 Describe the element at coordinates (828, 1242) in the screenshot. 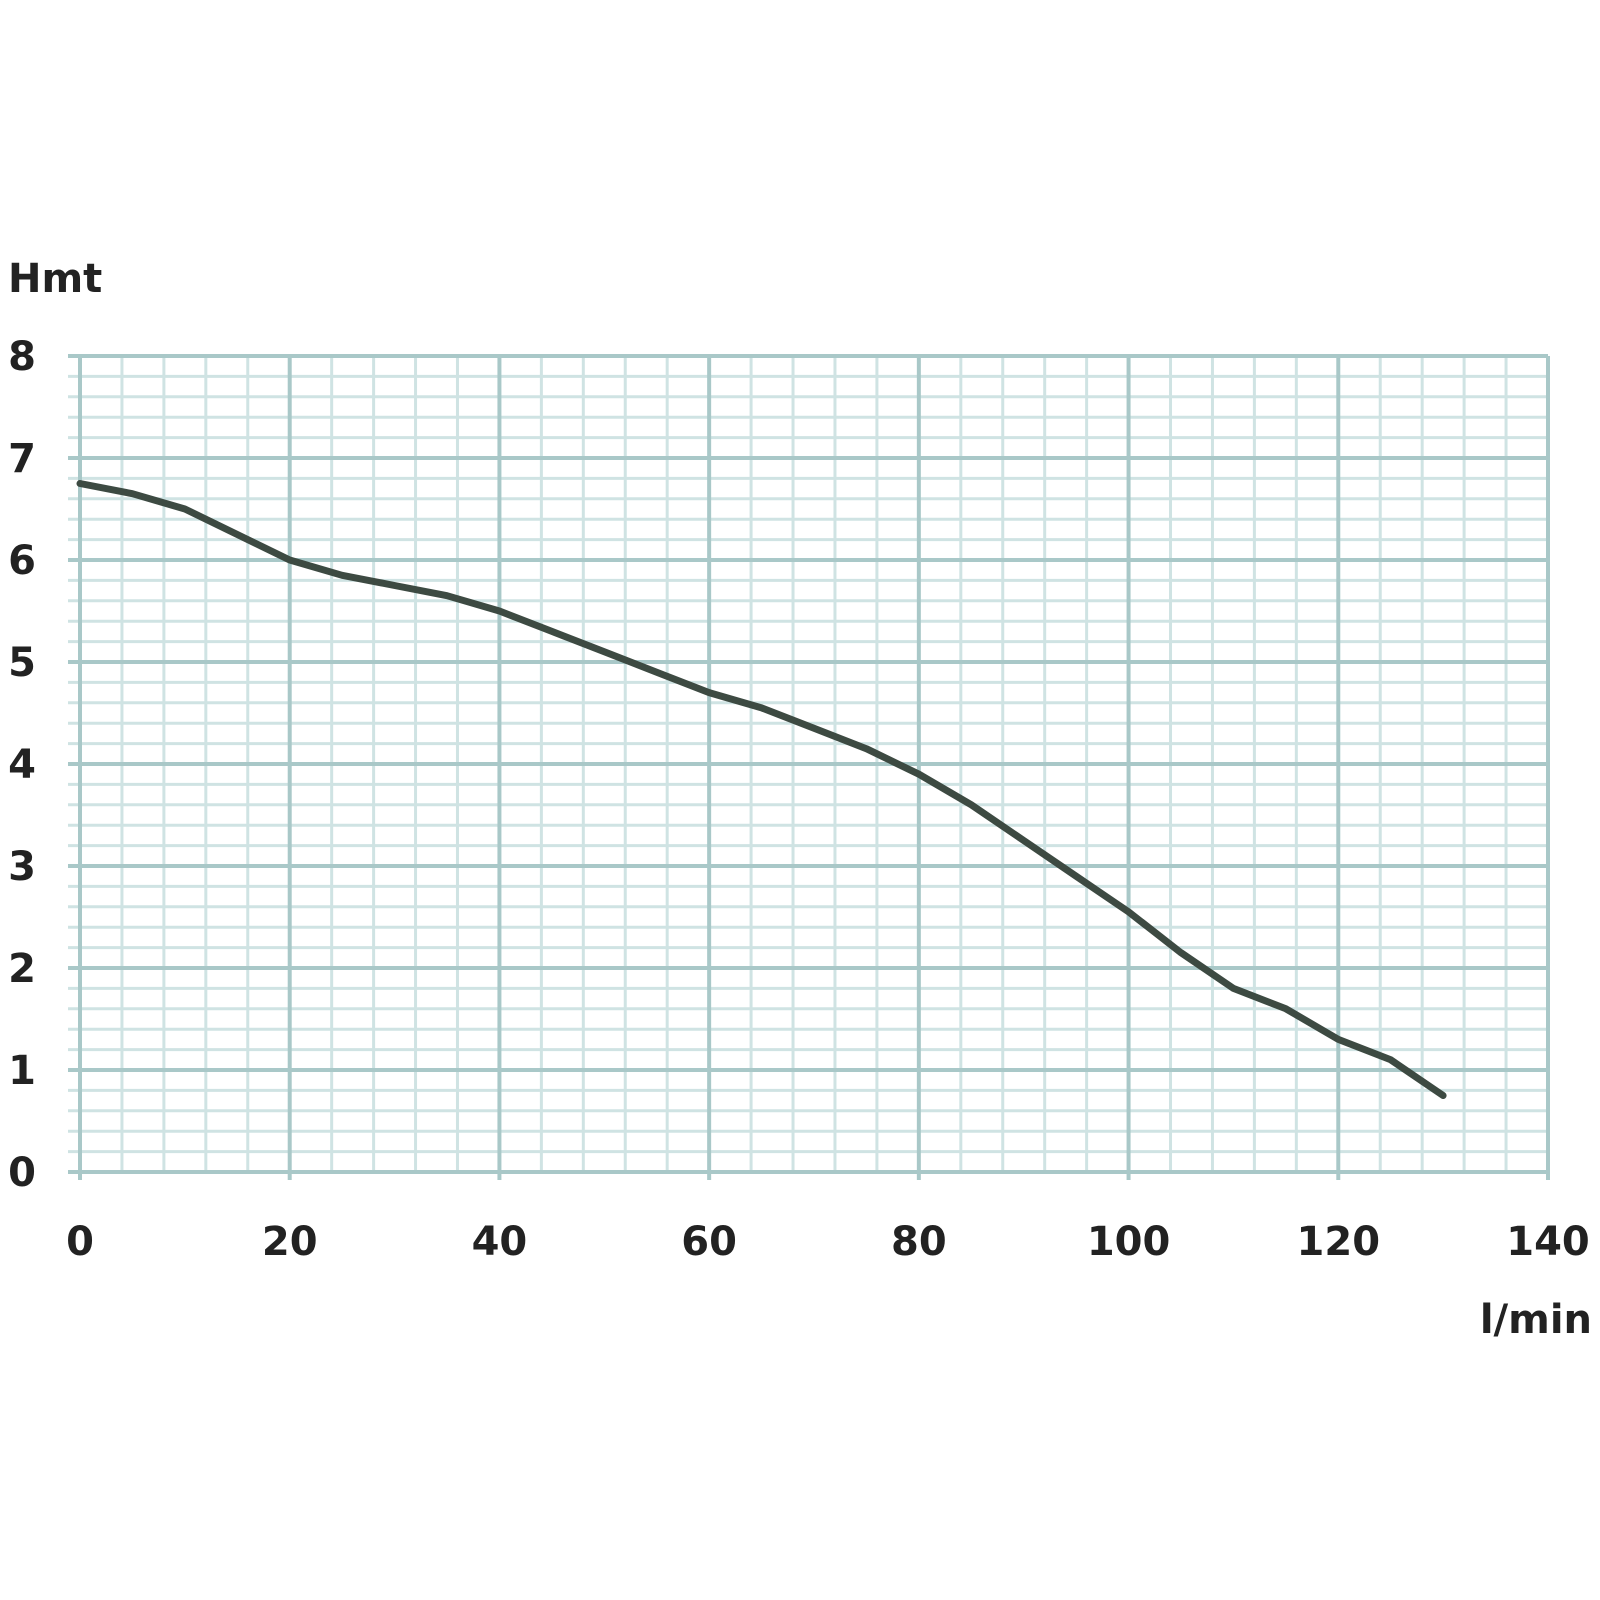

I see `x-tick-labels: 0 20 40 60 80 100 120 140` at that location.